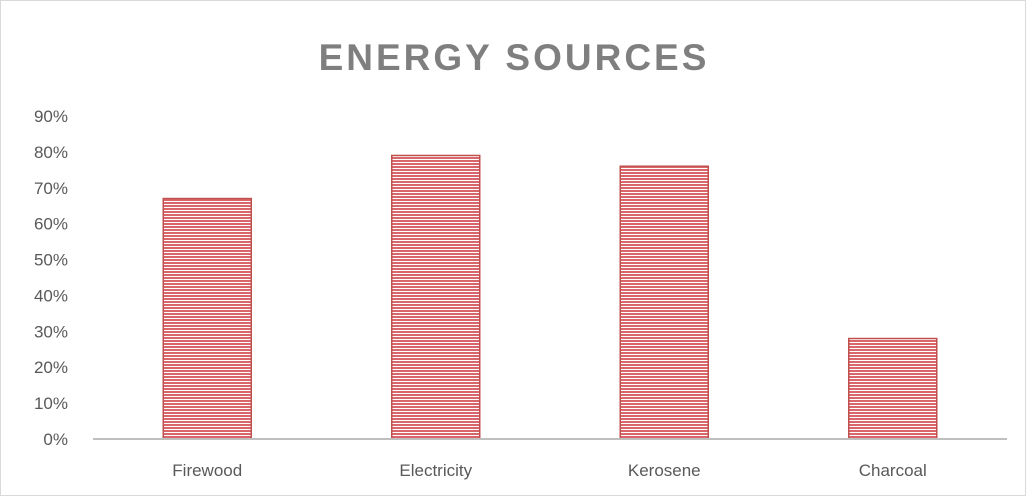 The height and width of the screenshot is (497, 1026). I want to click on y-tick-label: 50%, so click(51, 260).